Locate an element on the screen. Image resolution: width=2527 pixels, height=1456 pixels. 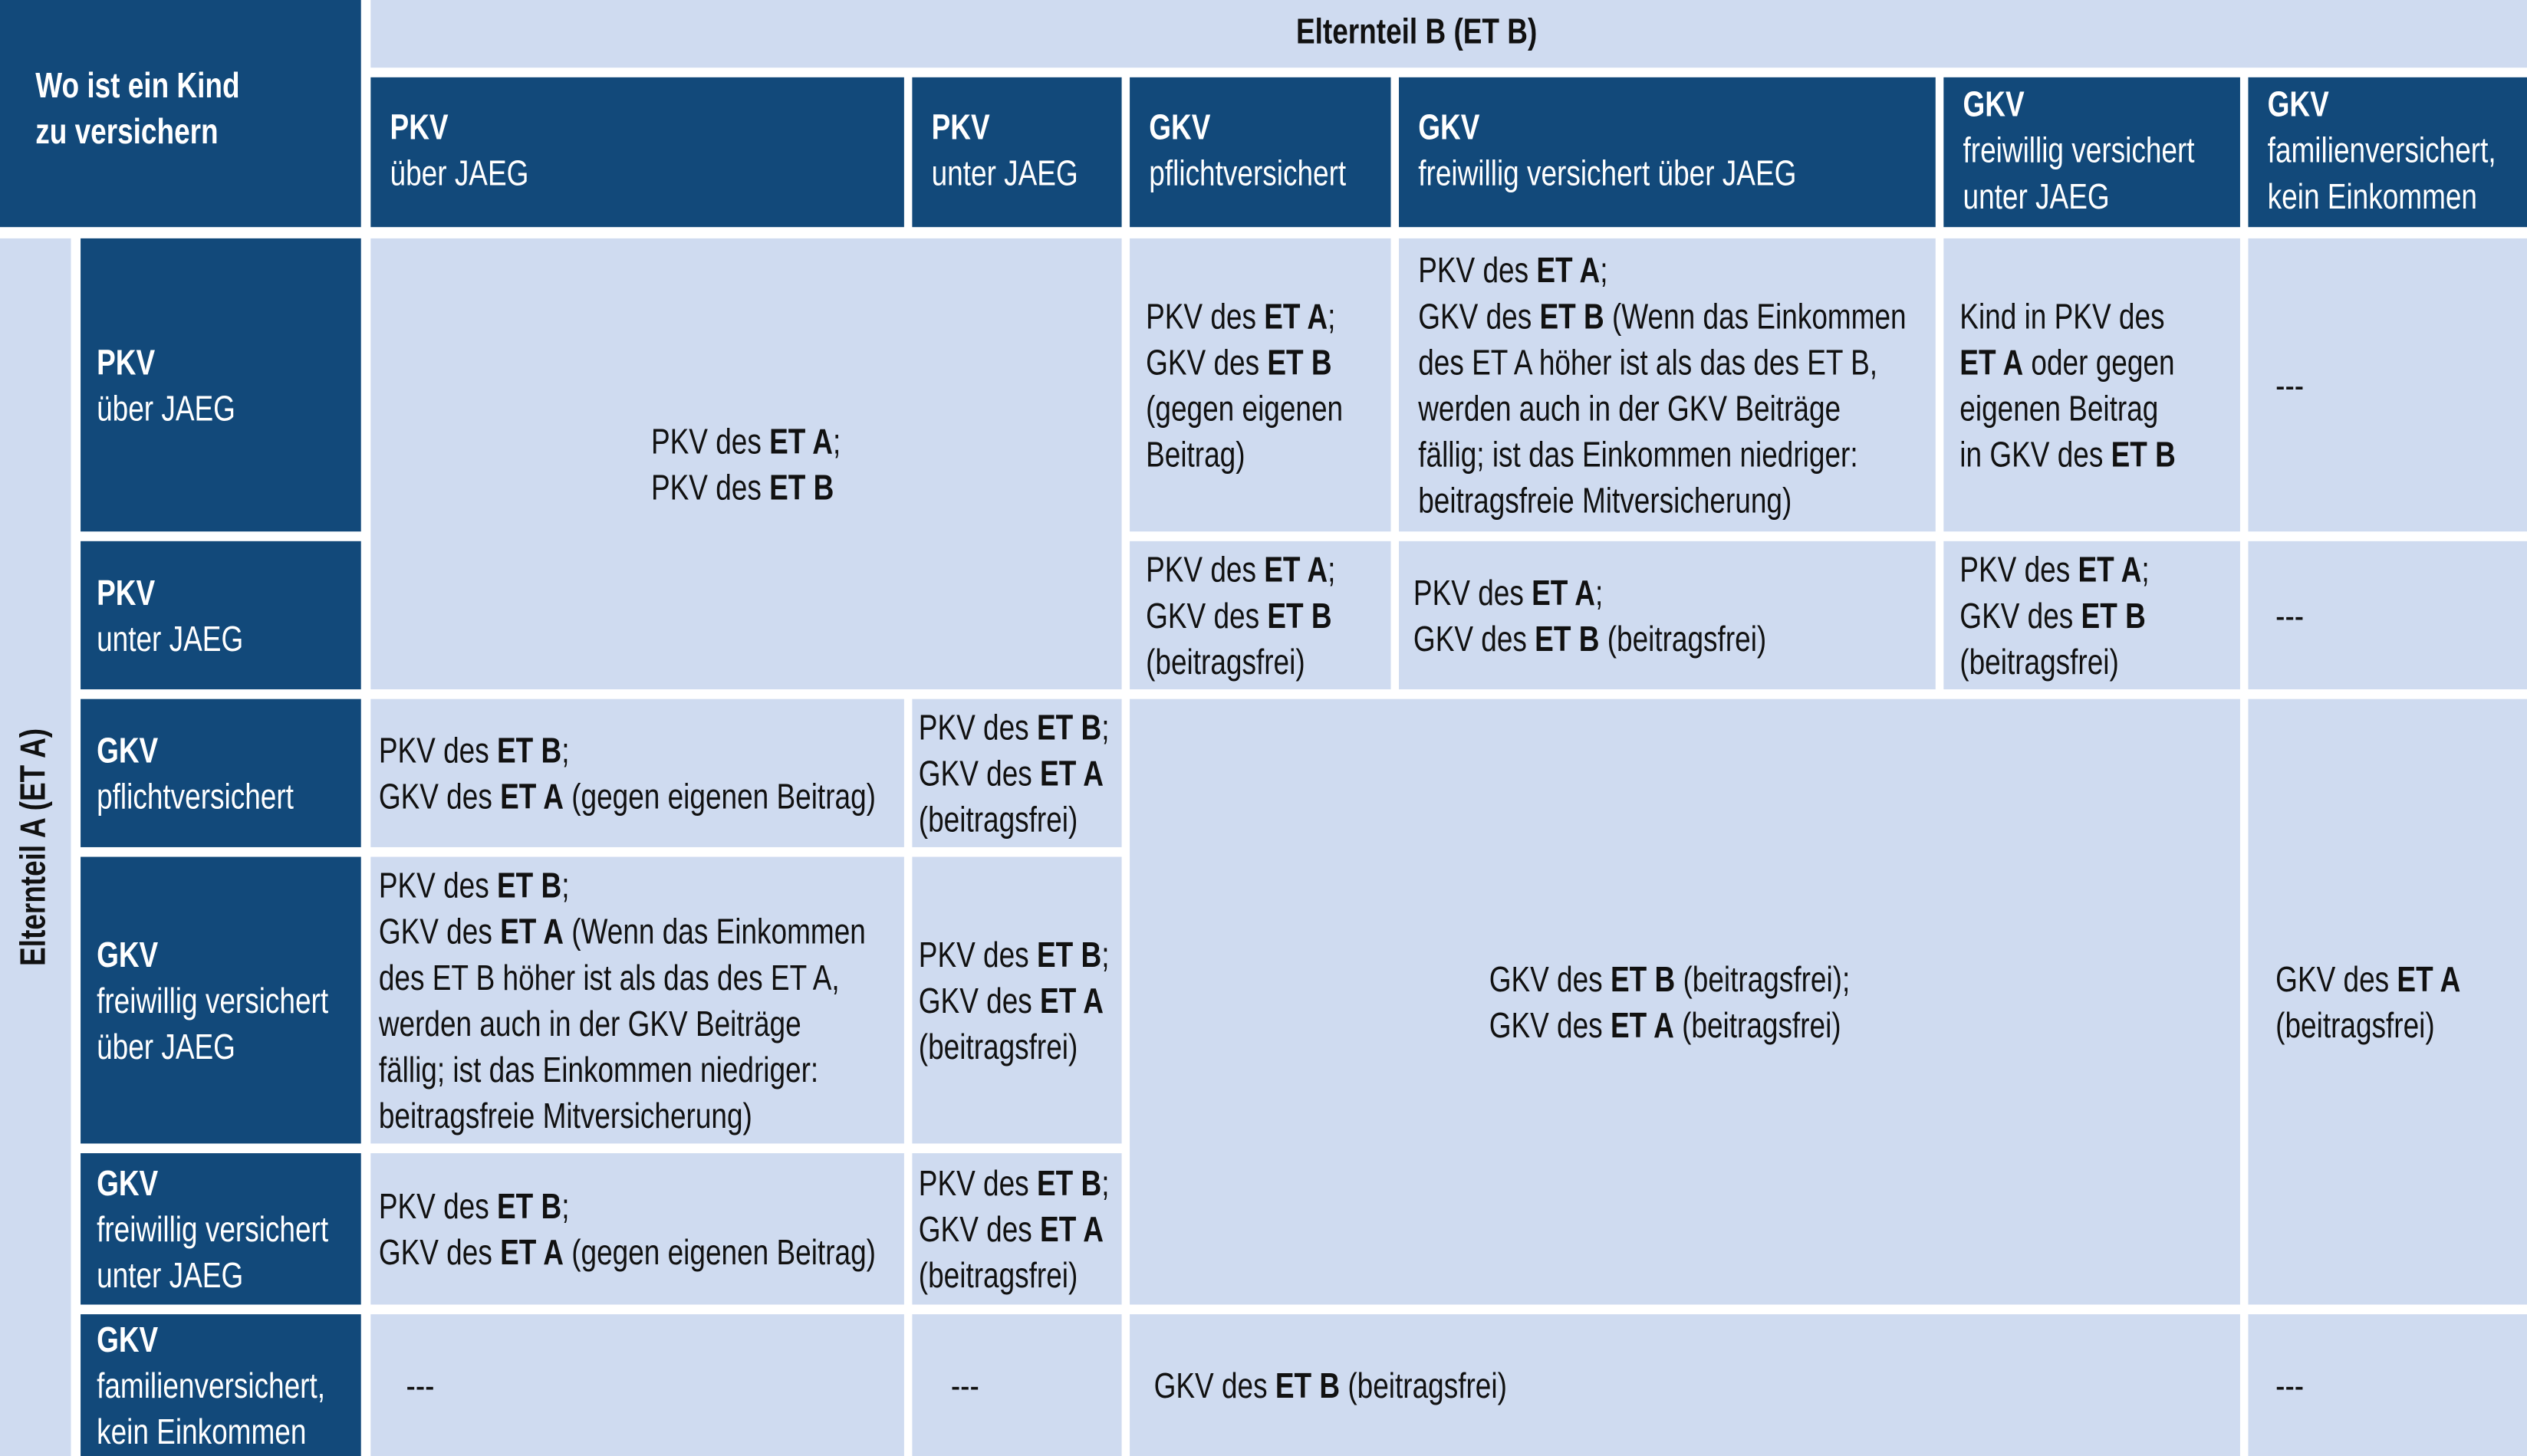
text-run: unter JAEG is located at coordinates (2036, 196).